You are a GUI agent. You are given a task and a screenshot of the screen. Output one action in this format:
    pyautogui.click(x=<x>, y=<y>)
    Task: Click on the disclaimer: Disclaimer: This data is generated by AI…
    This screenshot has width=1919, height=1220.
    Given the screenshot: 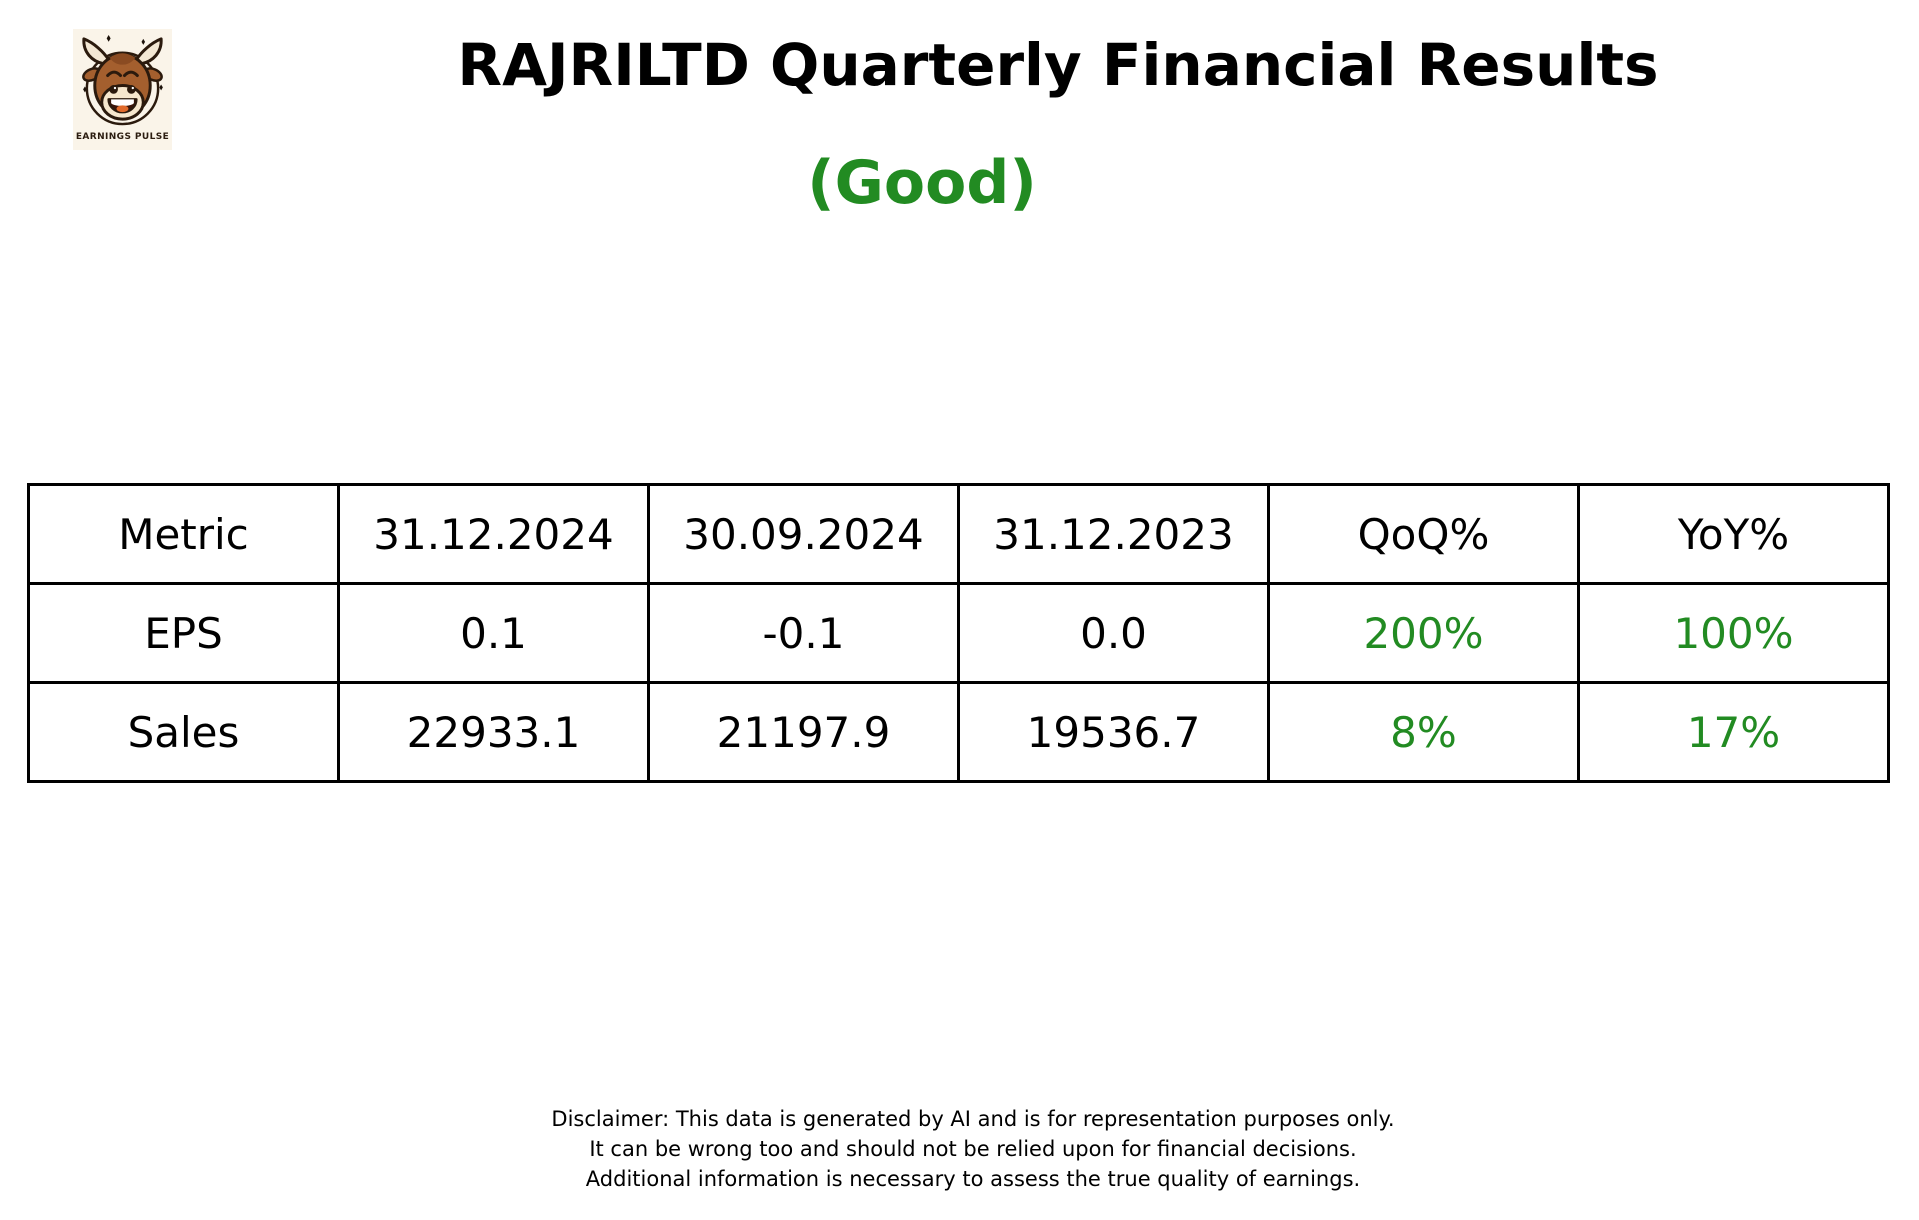 What is the action you would take?
    pyautogui.click(x=972, y=1149)
    